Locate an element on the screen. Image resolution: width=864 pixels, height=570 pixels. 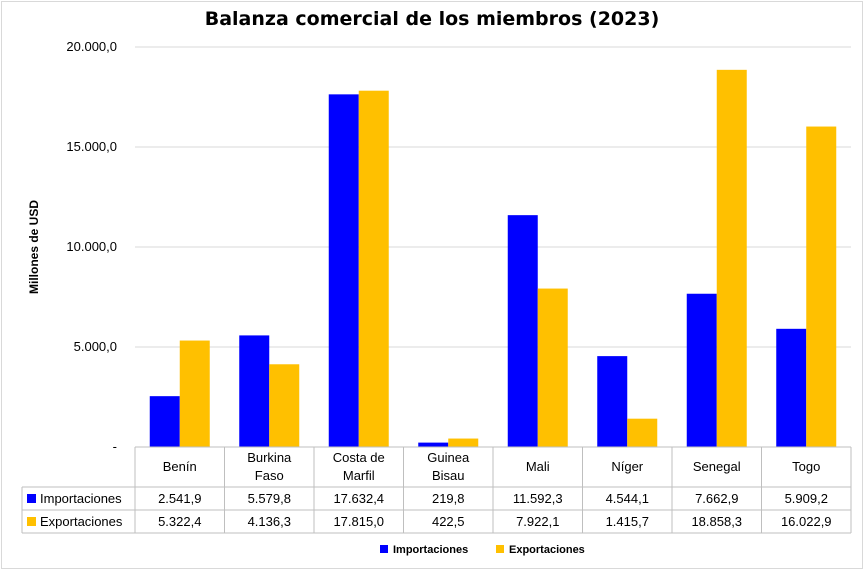
category-label: Senegal is located at coordinates (717, 466).